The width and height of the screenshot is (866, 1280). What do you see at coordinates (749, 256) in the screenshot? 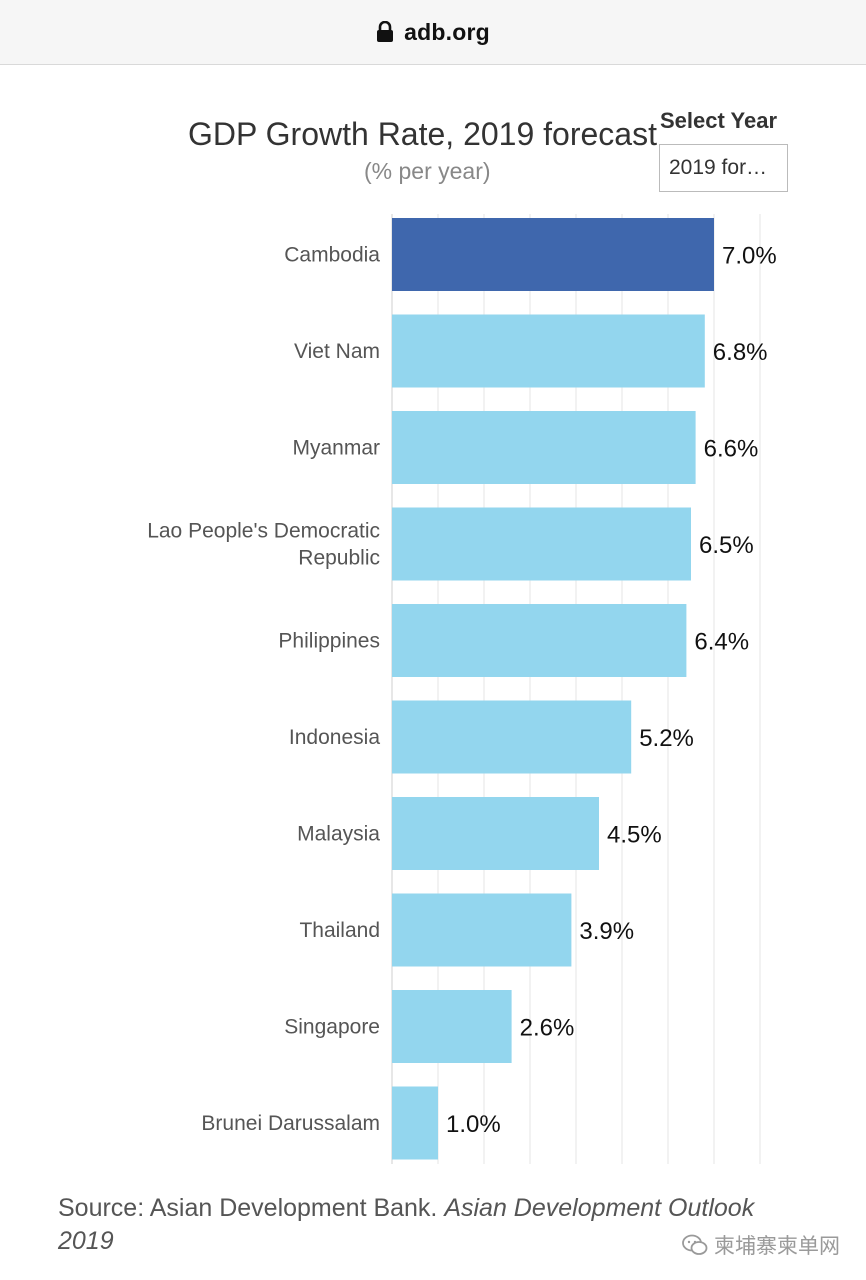
I see `value-label: 7.0%` at bounding box center [749, 256].